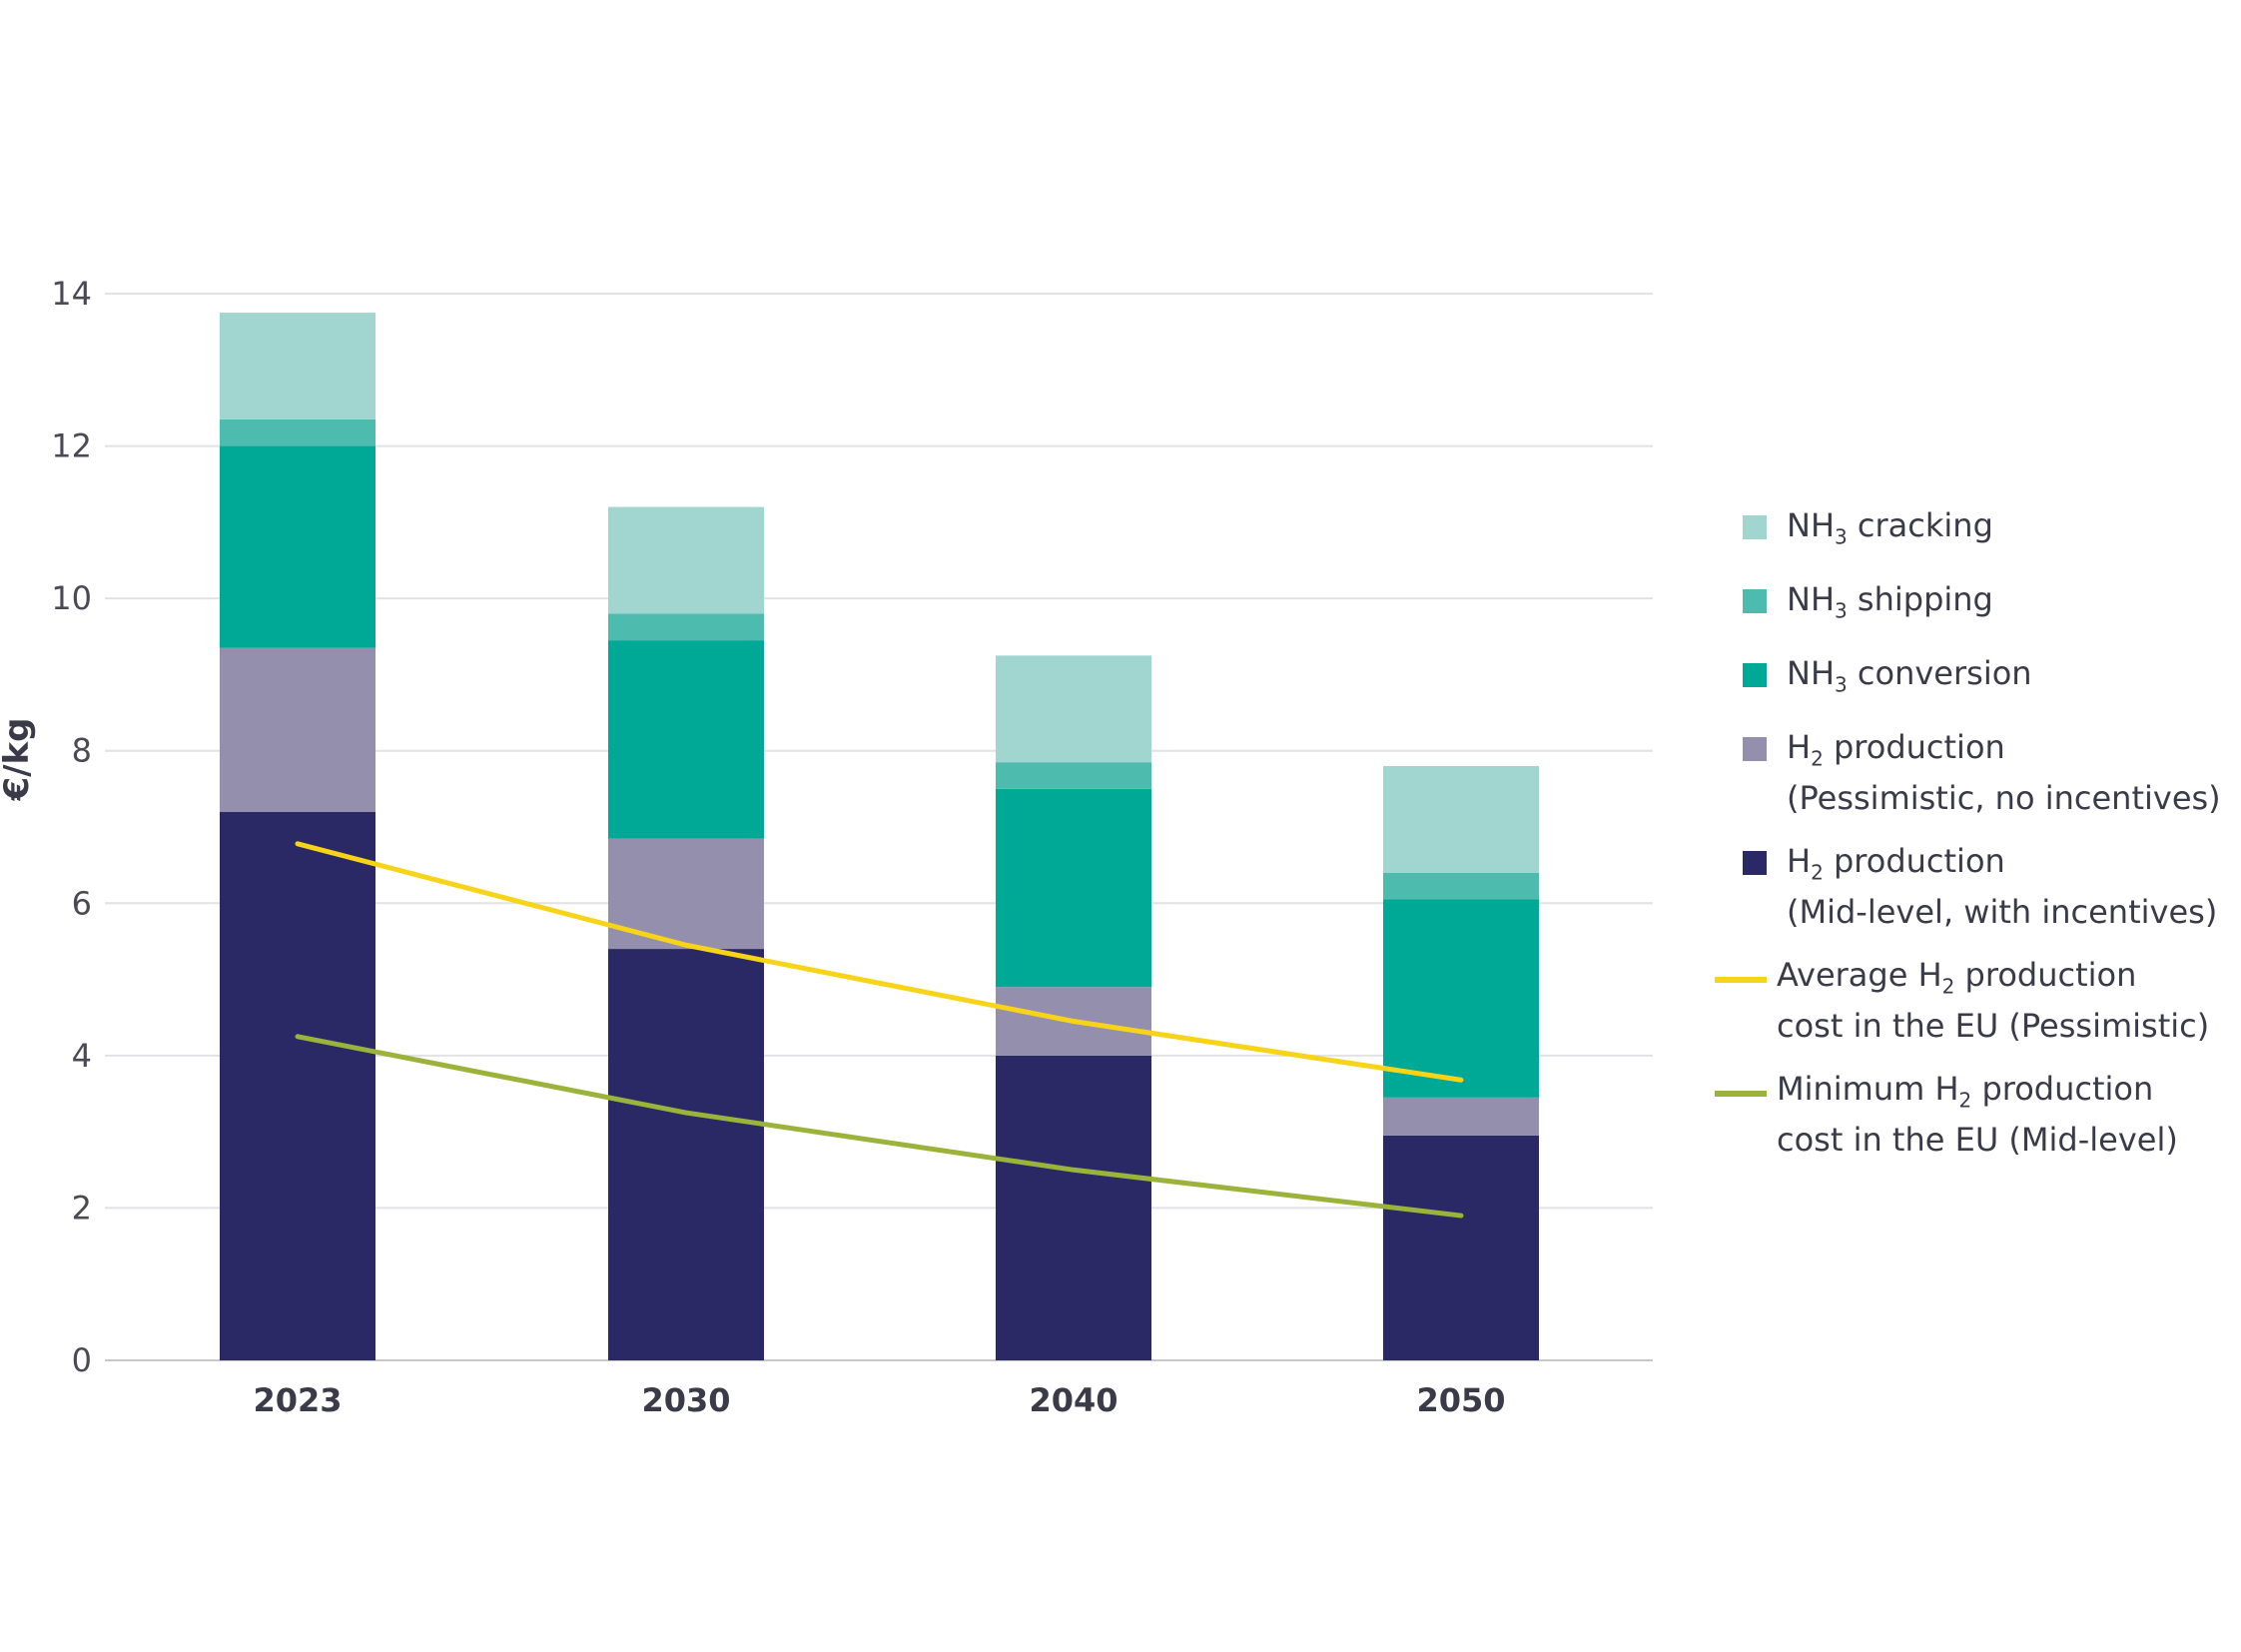  Describe the element at coordinates (2004, 798) in the screenshot. I see `legend-label-line2: (Pessimistic, no incentives)` at that location.